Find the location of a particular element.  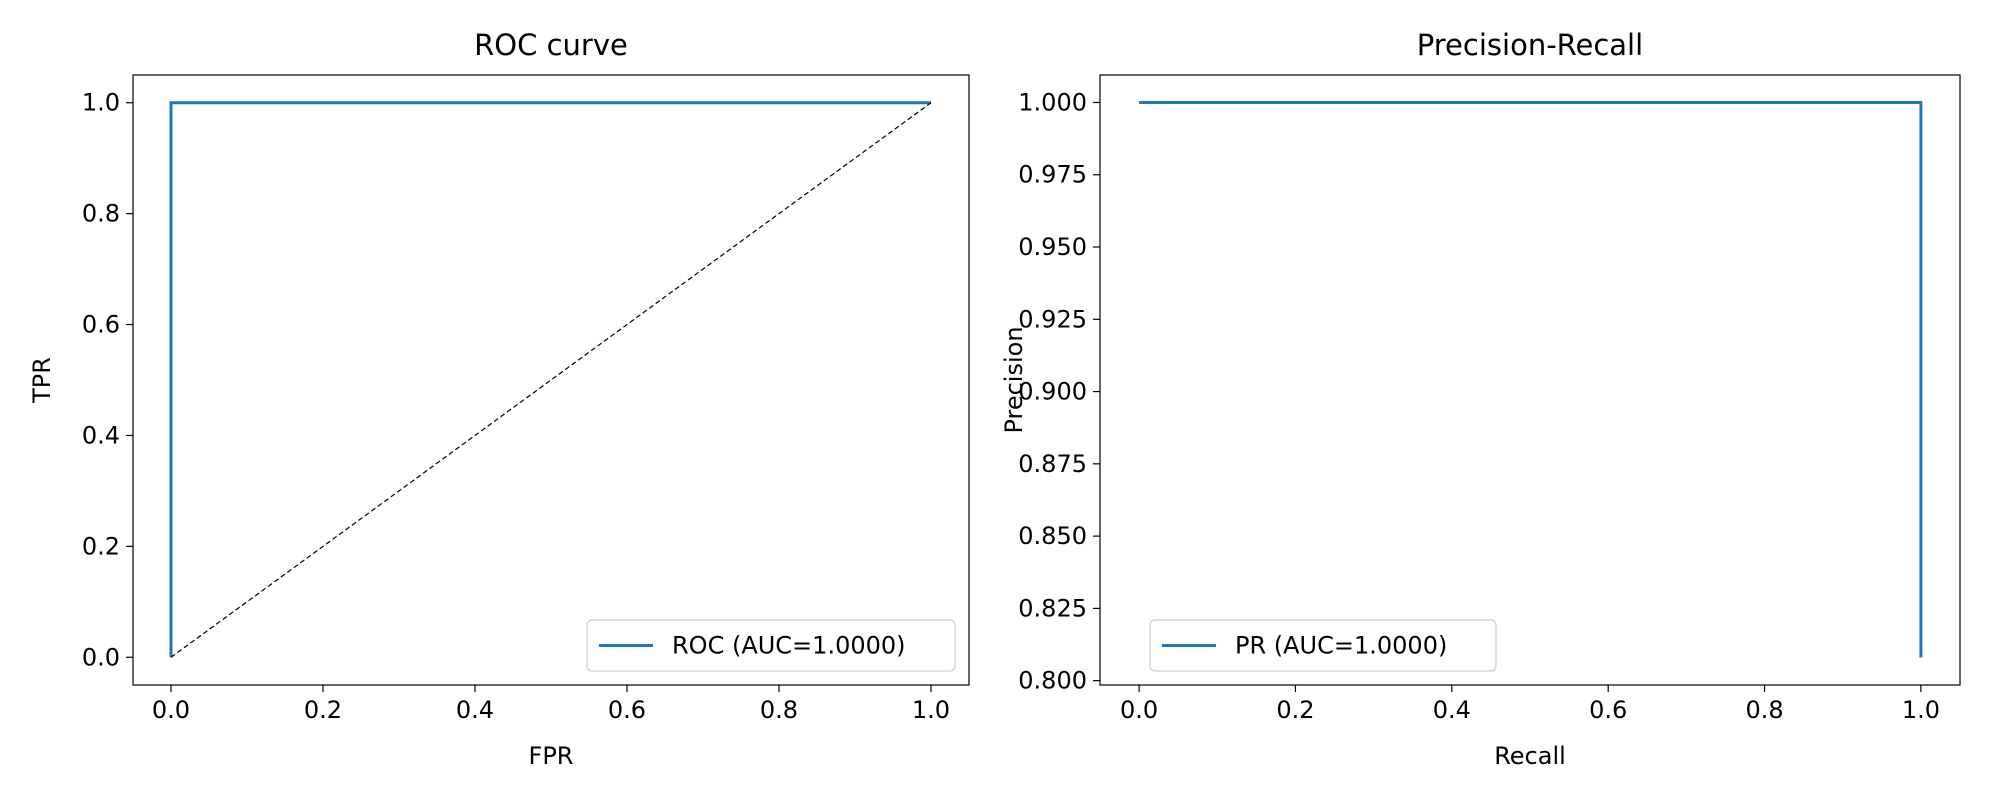

legend: PR (AUC=1.0000) is located at coordinates (1323, 645).